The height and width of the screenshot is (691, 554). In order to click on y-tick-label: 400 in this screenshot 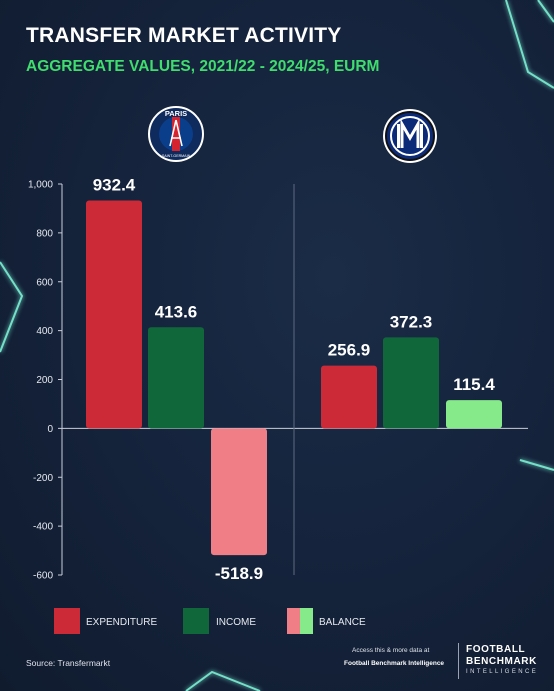, I will do `click(44, 331)`.